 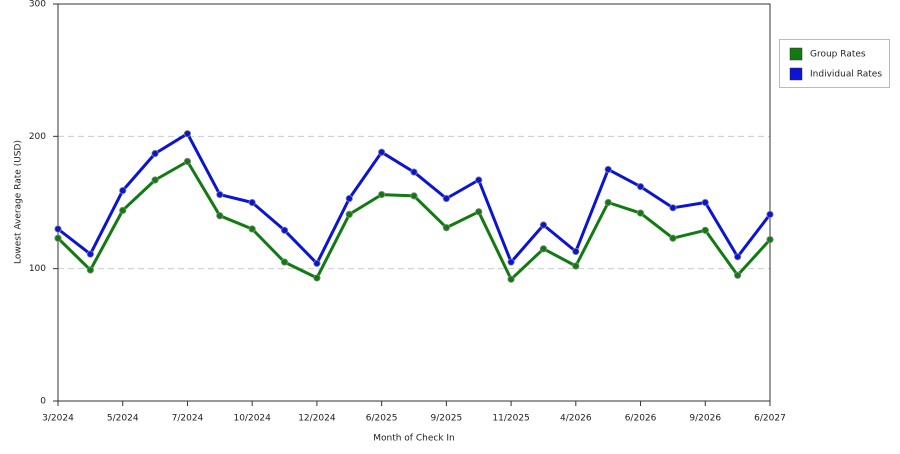 What do you see at coordinates (641, 419) in the screenshot?
I see `x-tick-label: 6/2026` at bounding box center [641, 419].